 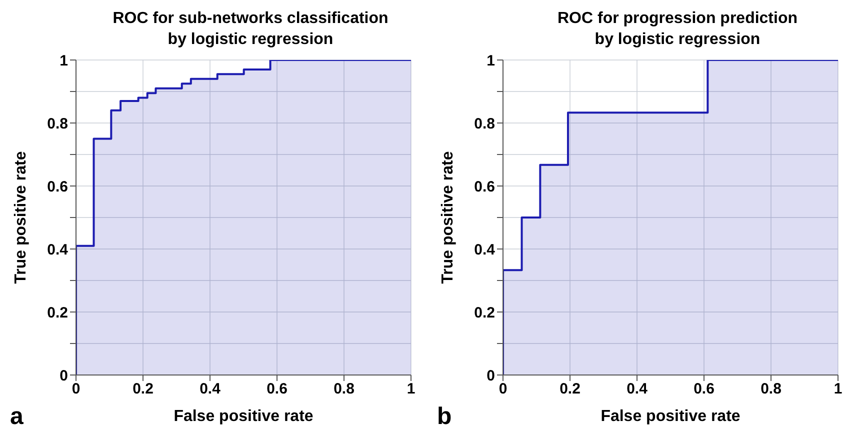 What do you see at coordinates (17, 417) in the screenshot?
I see `text: a` at bounding box center [17, 417].